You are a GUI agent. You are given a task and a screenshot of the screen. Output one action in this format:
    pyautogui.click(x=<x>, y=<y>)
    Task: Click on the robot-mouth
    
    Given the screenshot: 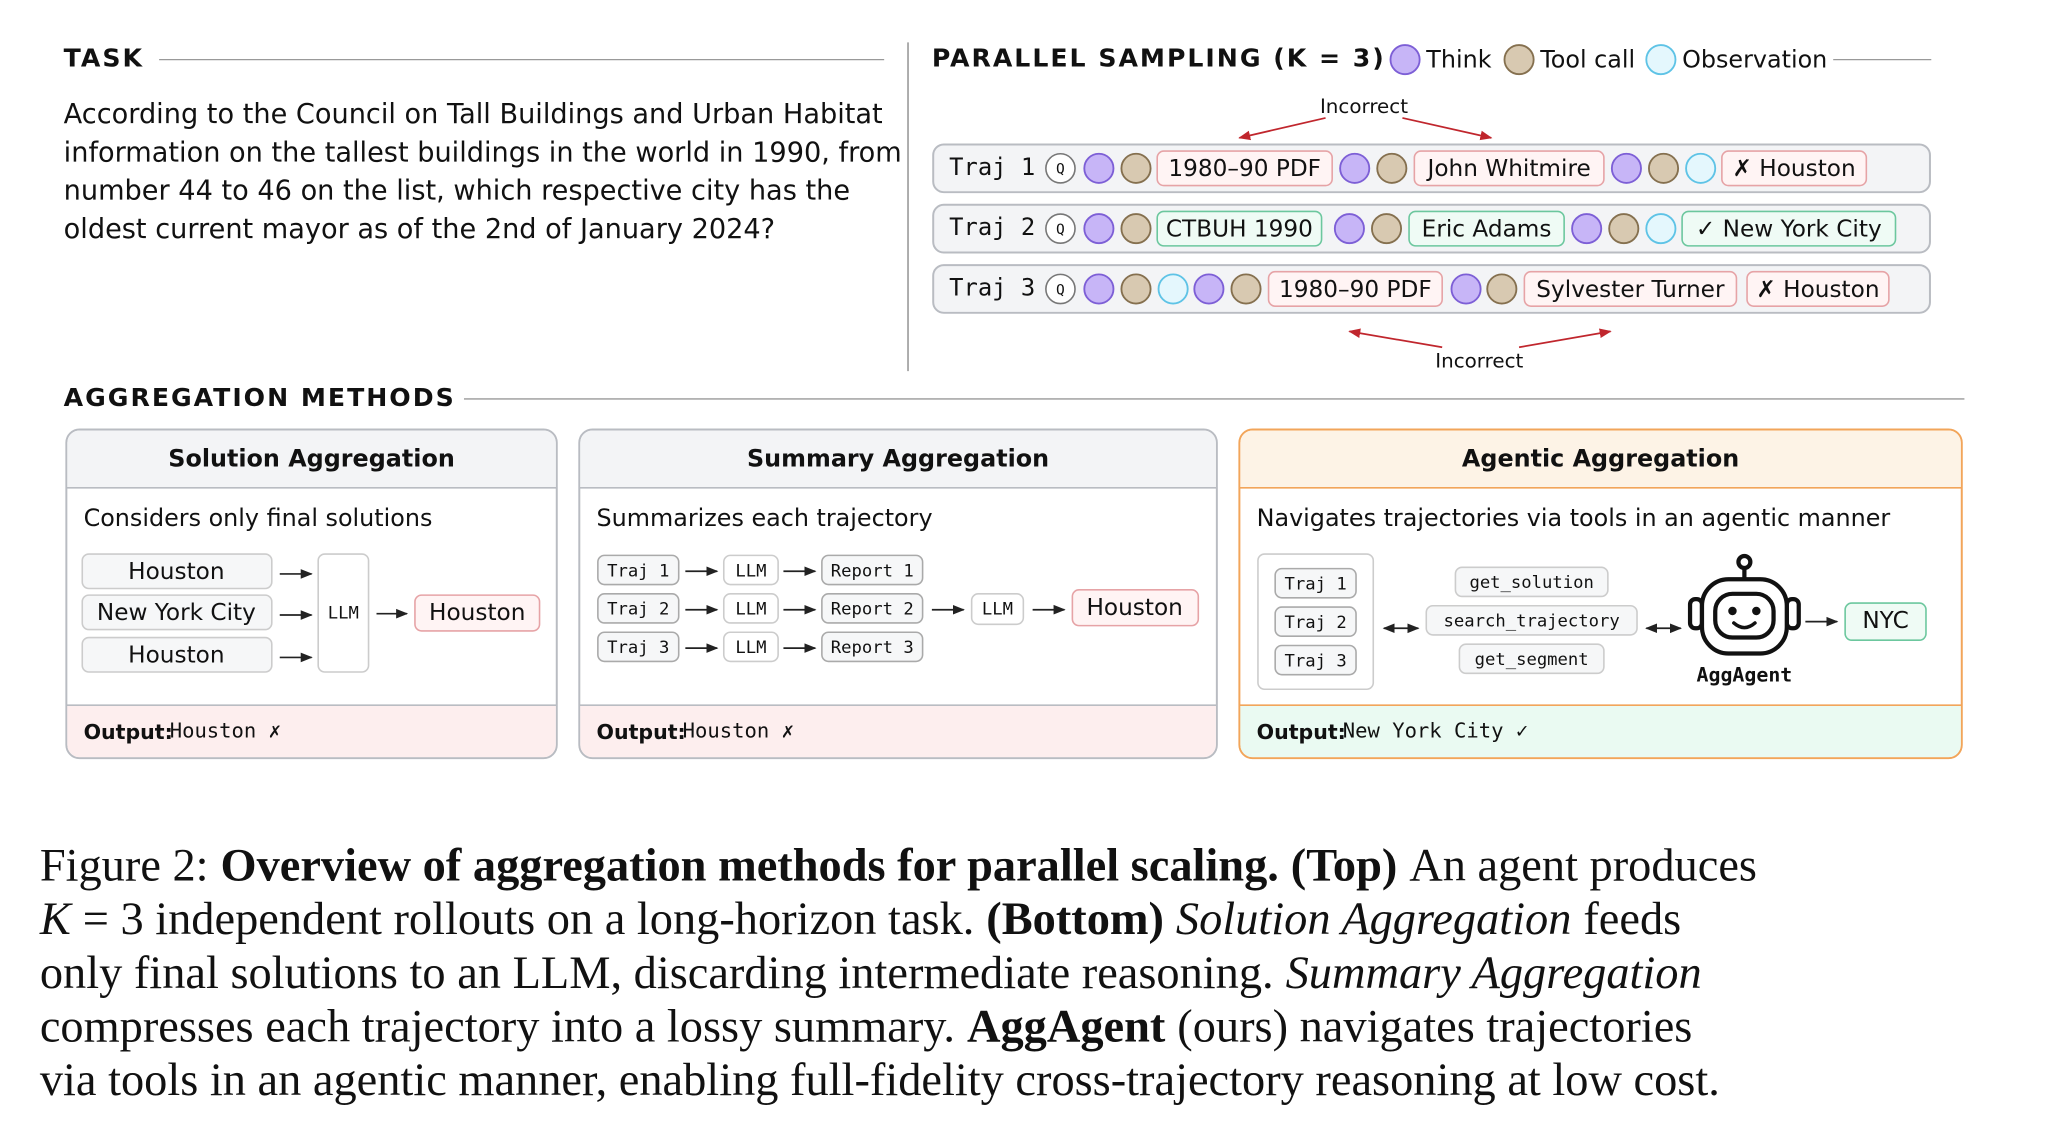 What is the action you would take?
    pyautogui.click(x=1744, y=625)
    